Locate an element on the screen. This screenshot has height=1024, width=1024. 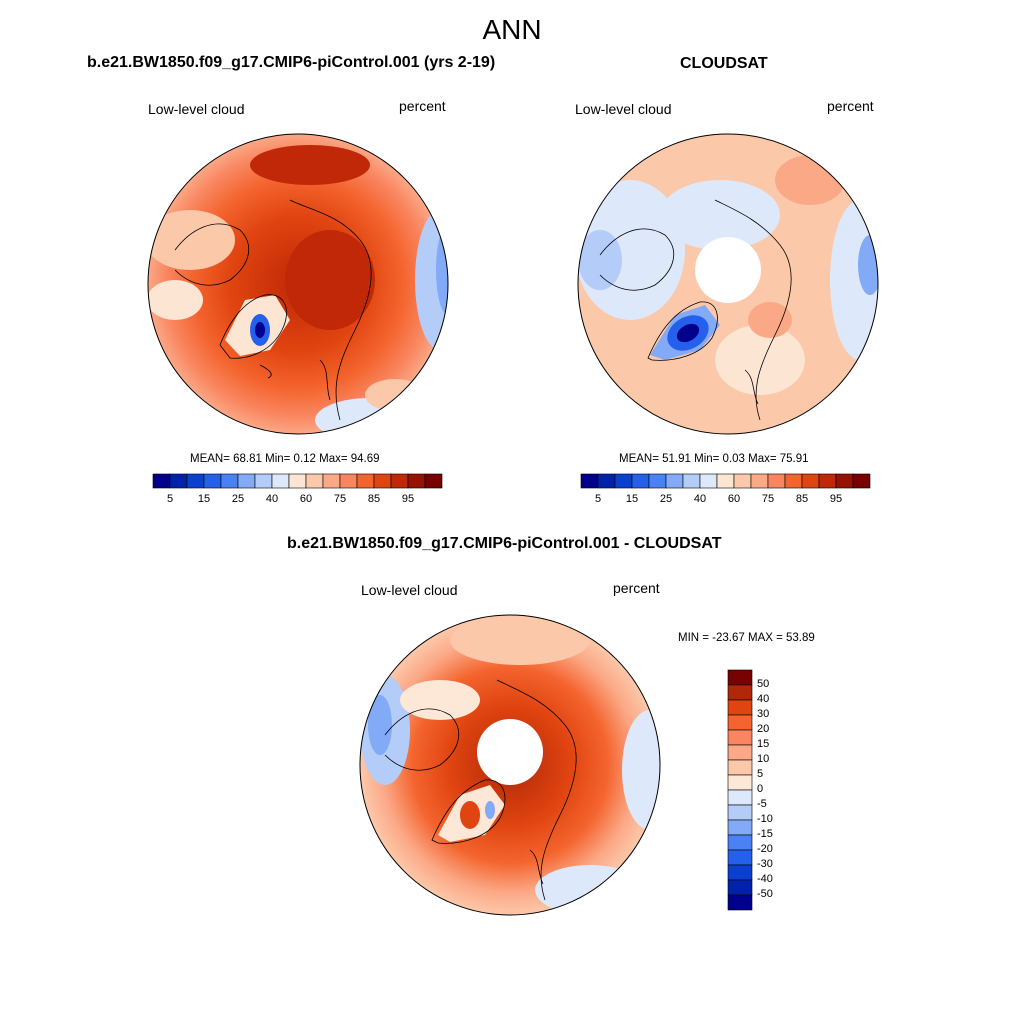
colorbar-tick-label: -10 is located at coordinates (765, 819).